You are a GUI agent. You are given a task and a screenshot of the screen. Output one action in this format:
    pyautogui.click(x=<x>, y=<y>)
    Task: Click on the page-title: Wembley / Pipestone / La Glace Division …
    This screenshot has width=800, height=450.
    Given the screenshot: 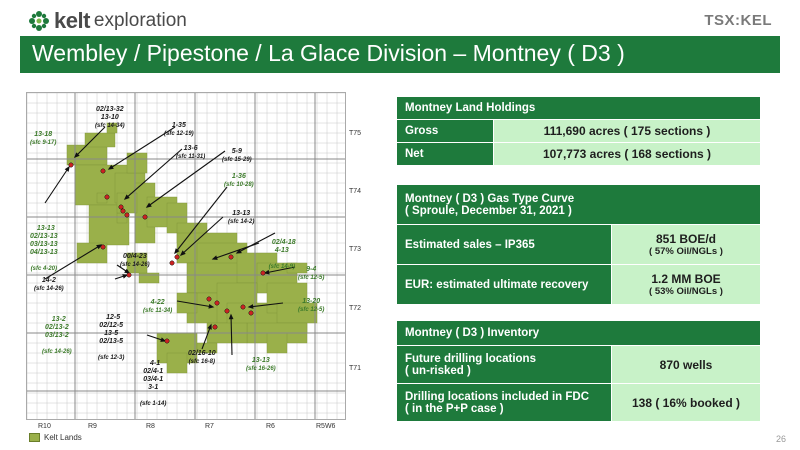 What is the action you would take?
    pyautogui.click(x=328, y=53)
    